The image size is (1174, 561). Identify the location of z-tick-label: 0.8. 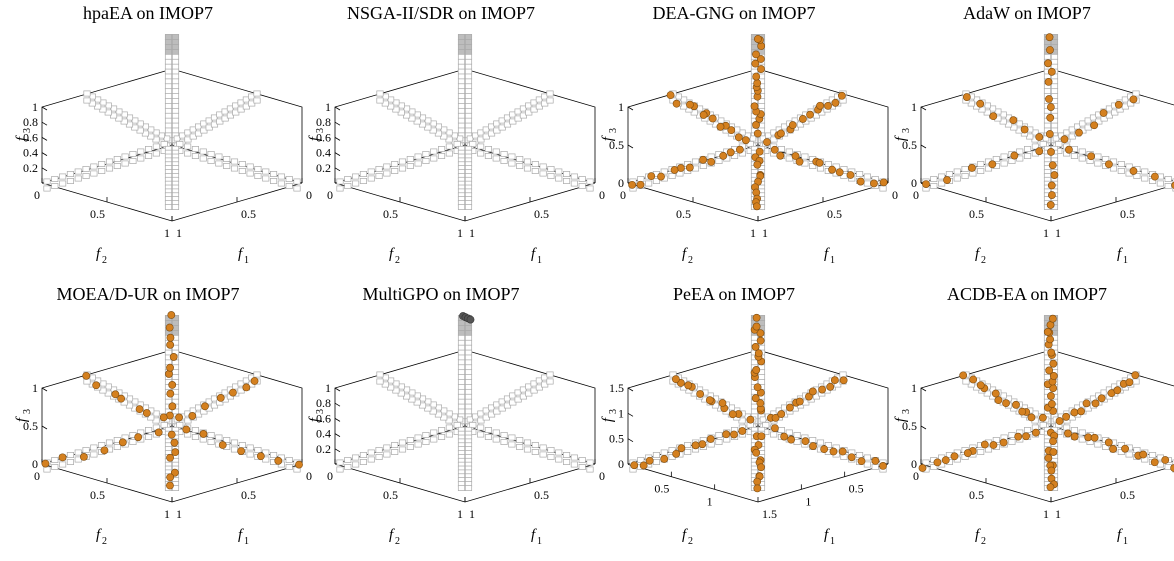
(323, 122).